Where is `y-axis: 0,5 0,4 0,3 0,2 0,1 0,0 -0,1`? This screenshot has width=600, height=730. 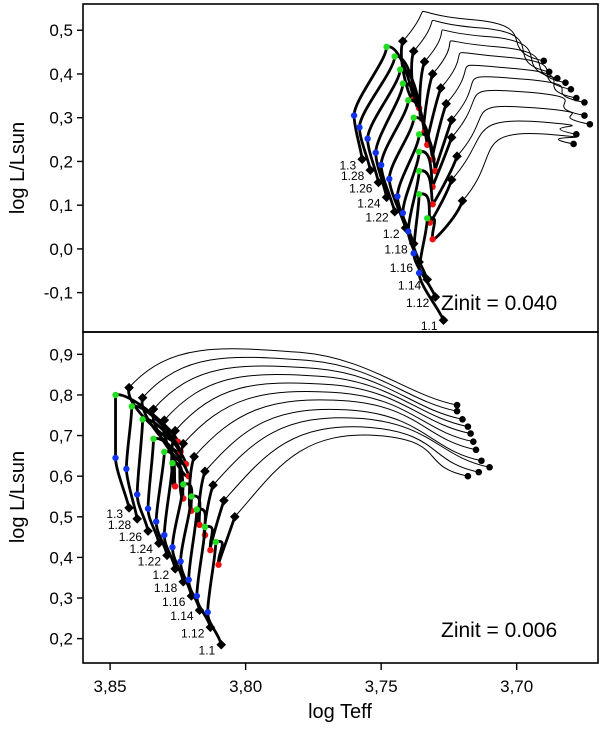
y-axis: 0,5 0,4 0,3 0,2 0,1 0,0 -0,1 is located at coordinates (63, 162).